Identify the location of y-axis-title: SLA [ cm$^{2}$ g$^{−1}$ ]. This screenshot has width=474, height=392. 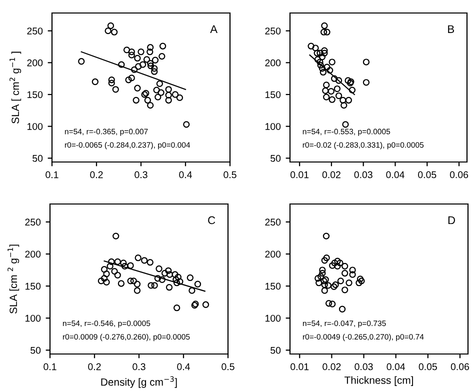
(16, 88).